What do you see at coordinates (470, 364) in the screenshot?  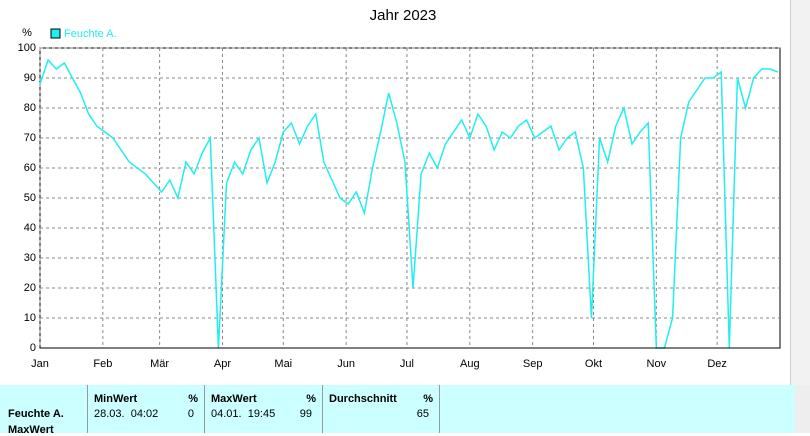 I see `x-tick-label: Aug` at bounding box center [470, 364].